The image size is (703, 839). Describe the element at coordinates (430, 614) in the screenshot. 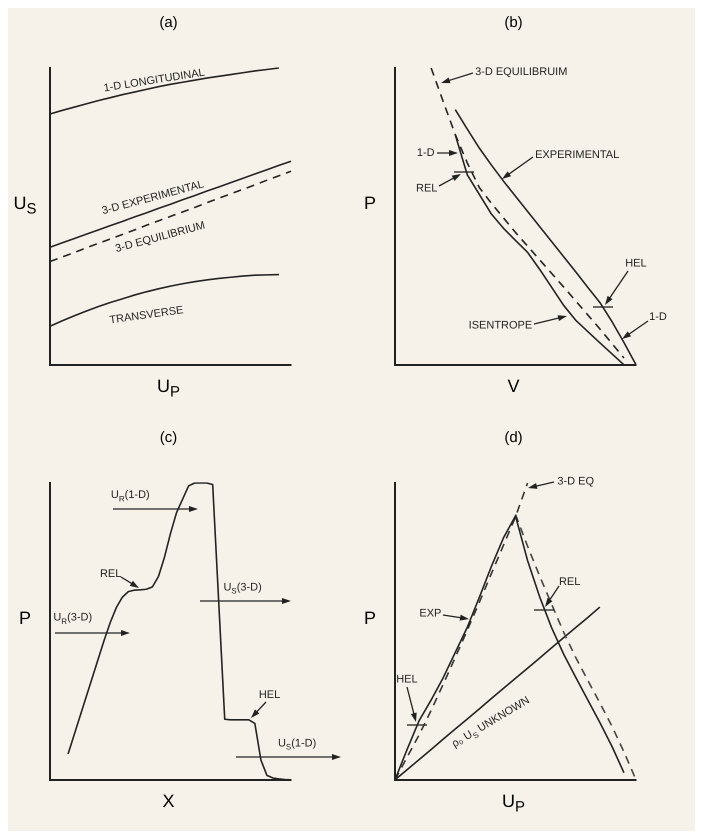

I see `annotation: EXP` at that location.